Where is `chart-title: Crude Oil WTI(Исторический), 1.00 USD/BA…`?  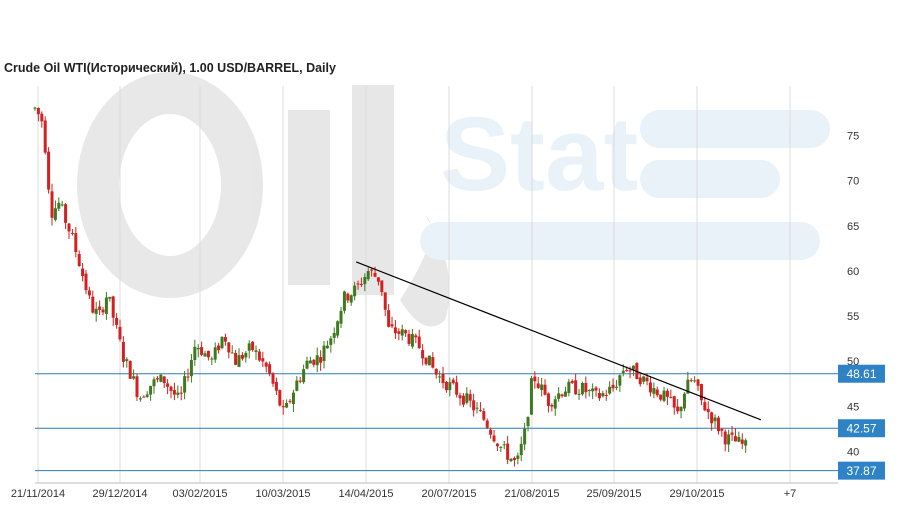 chart-title: Crude Oil WTI(Исторический), 1.00 USD/BA… is located at coordinates (170, 68).